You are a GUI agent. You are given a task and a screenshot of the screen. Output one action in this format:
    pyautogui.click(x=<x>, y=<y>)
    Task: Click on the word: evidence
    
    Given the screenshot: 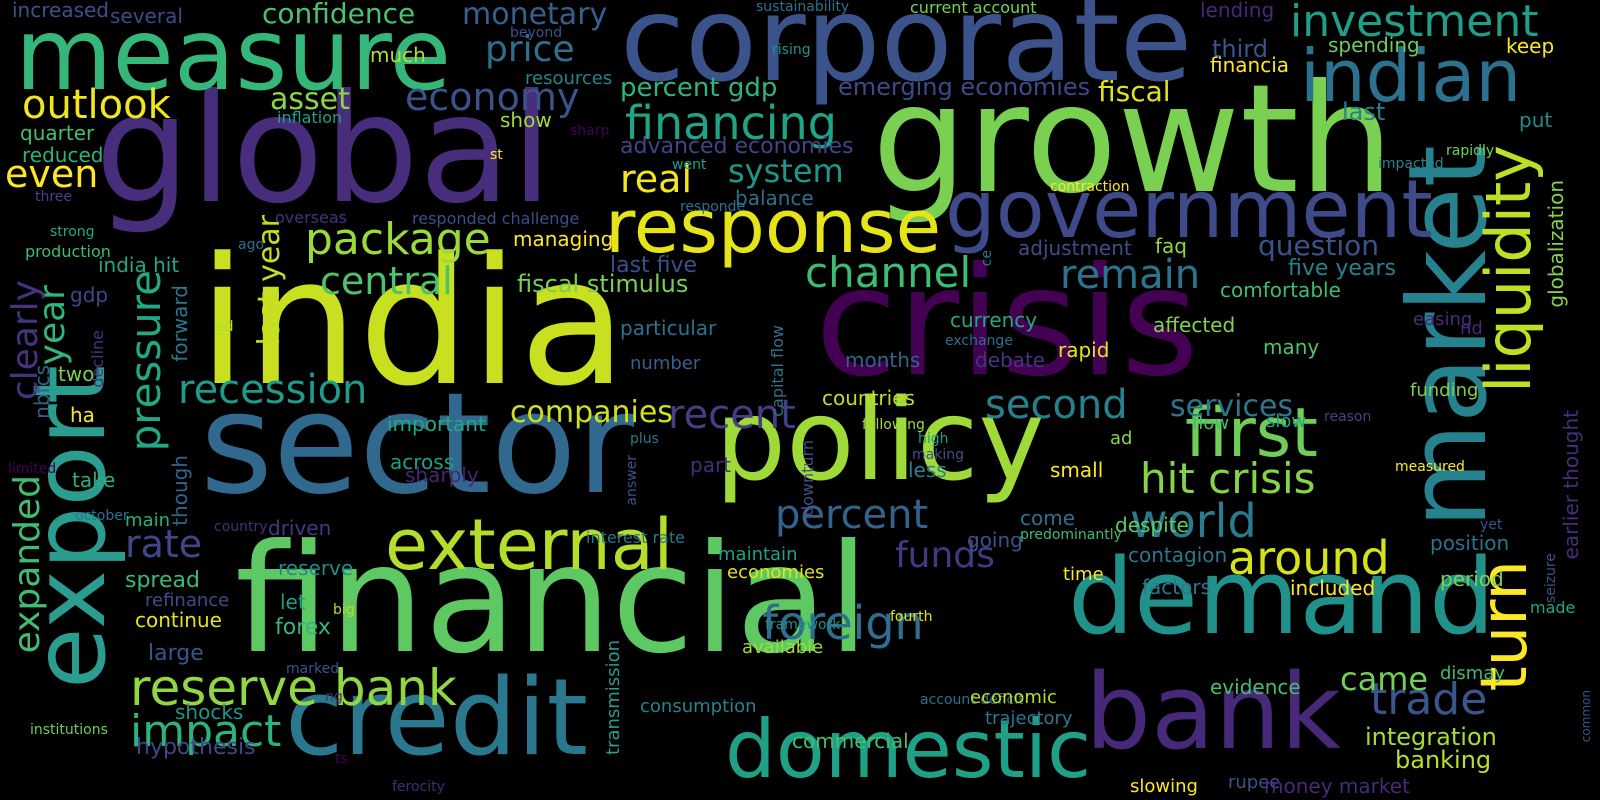 What is the action you would take?
    pyautogui.click(x=1255, y=687)
    